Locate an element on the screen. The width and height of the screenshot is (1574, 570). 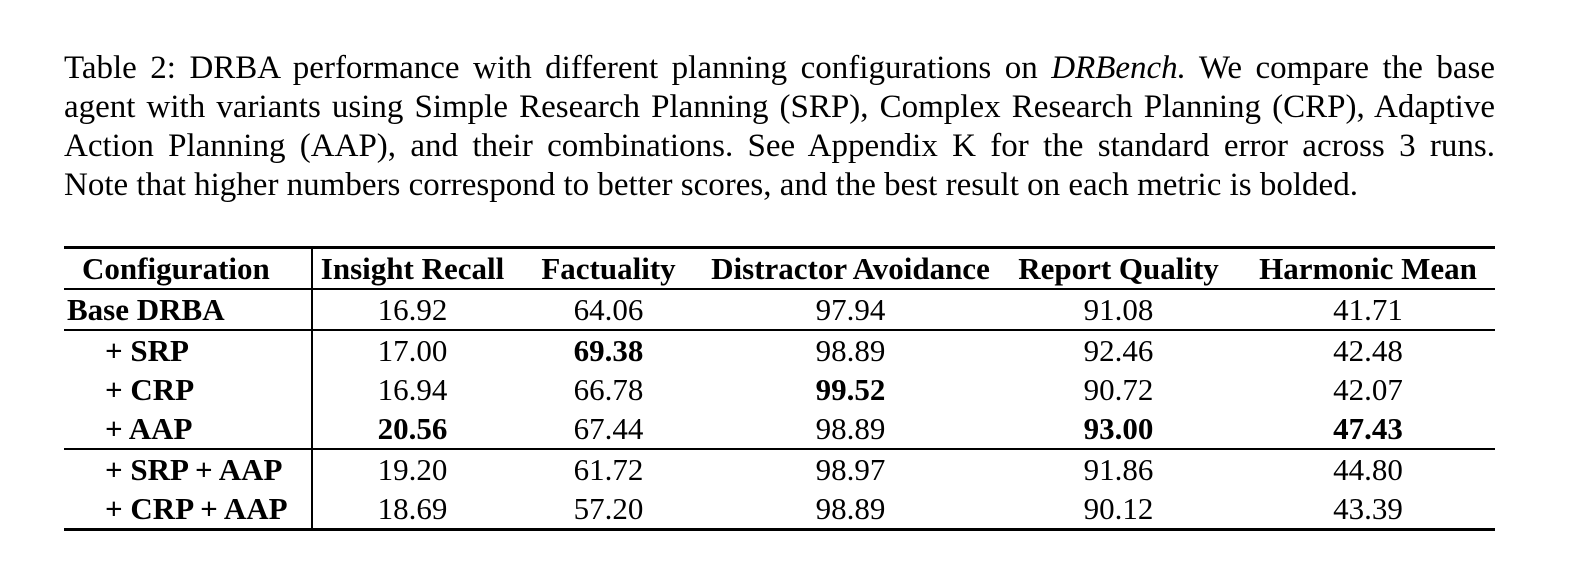
config-label: + AAP is located at coordinates (188, 429).